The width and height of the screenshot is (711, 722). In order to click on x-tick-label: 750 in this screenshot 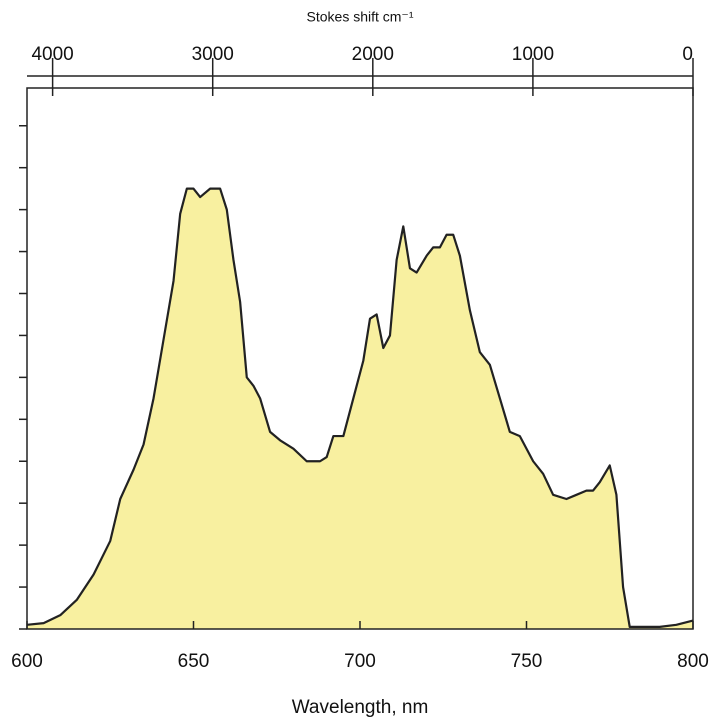, I will do `click(527, 661)`.